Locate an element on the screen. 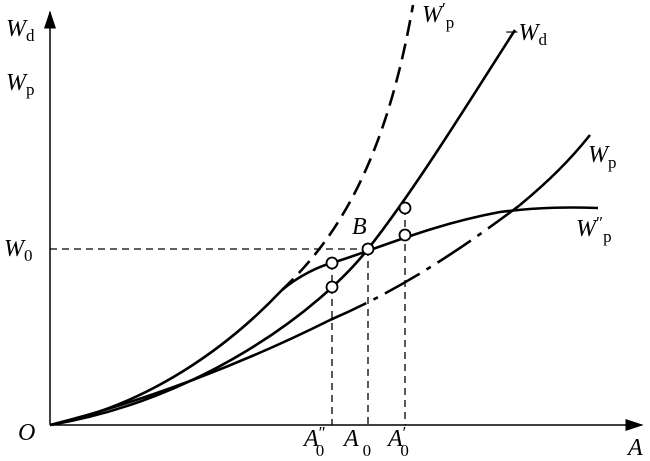 This screenshot has height=461, width=650. point-label: B is located at coordinates (359, 227).